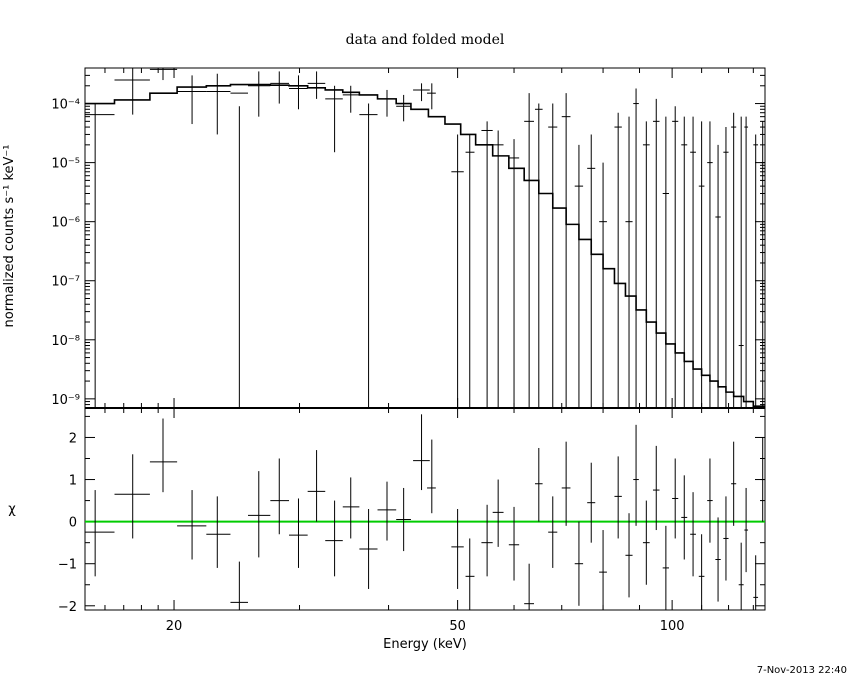  Describe the element at coordinates (65, 105) in the screenshot. I see `y-tick-label: 10⁻⁴` at that location.